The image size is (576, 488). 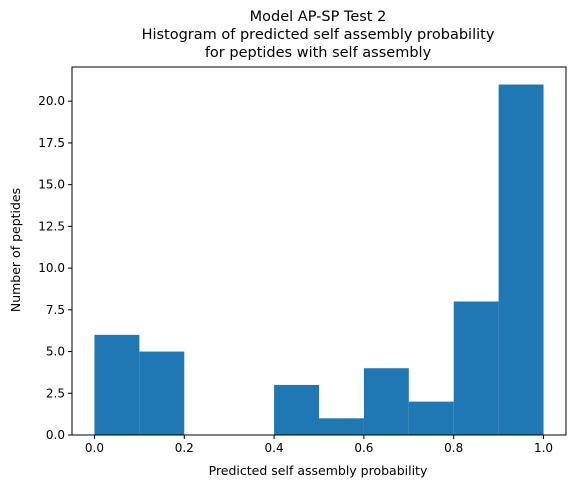 I want to click on x-tick-label: 0.4, so click(x=274, y=448).